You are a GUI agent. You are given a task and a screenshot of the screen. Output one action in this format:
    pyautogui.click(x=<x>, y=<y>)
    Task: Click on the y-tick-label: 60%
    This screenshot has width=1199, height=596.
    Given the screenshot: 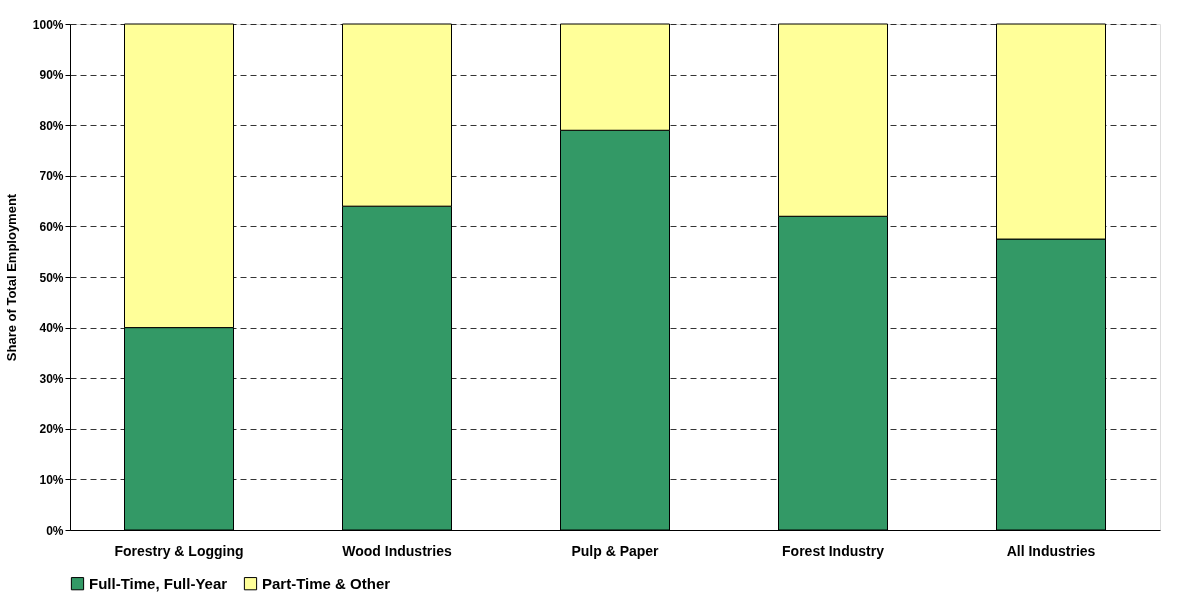 What is the action you would take?
    pyautogui.click(x=51, y=226)
    